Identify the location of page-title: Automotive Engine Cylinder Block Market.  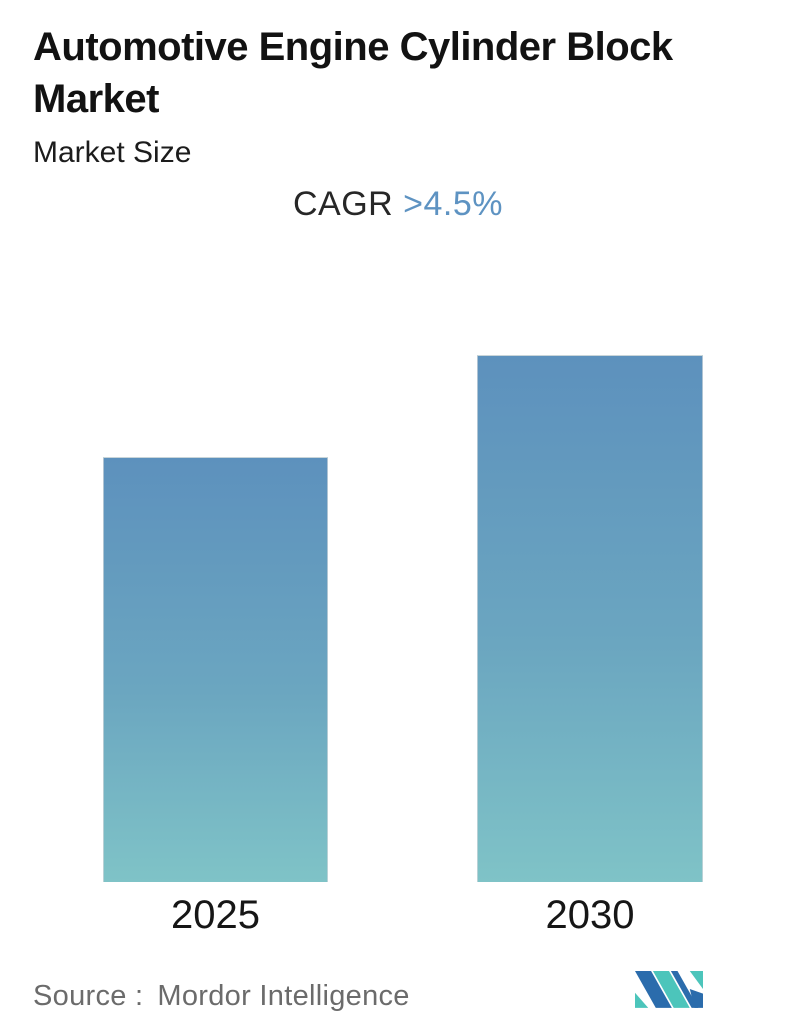
(353, 73).